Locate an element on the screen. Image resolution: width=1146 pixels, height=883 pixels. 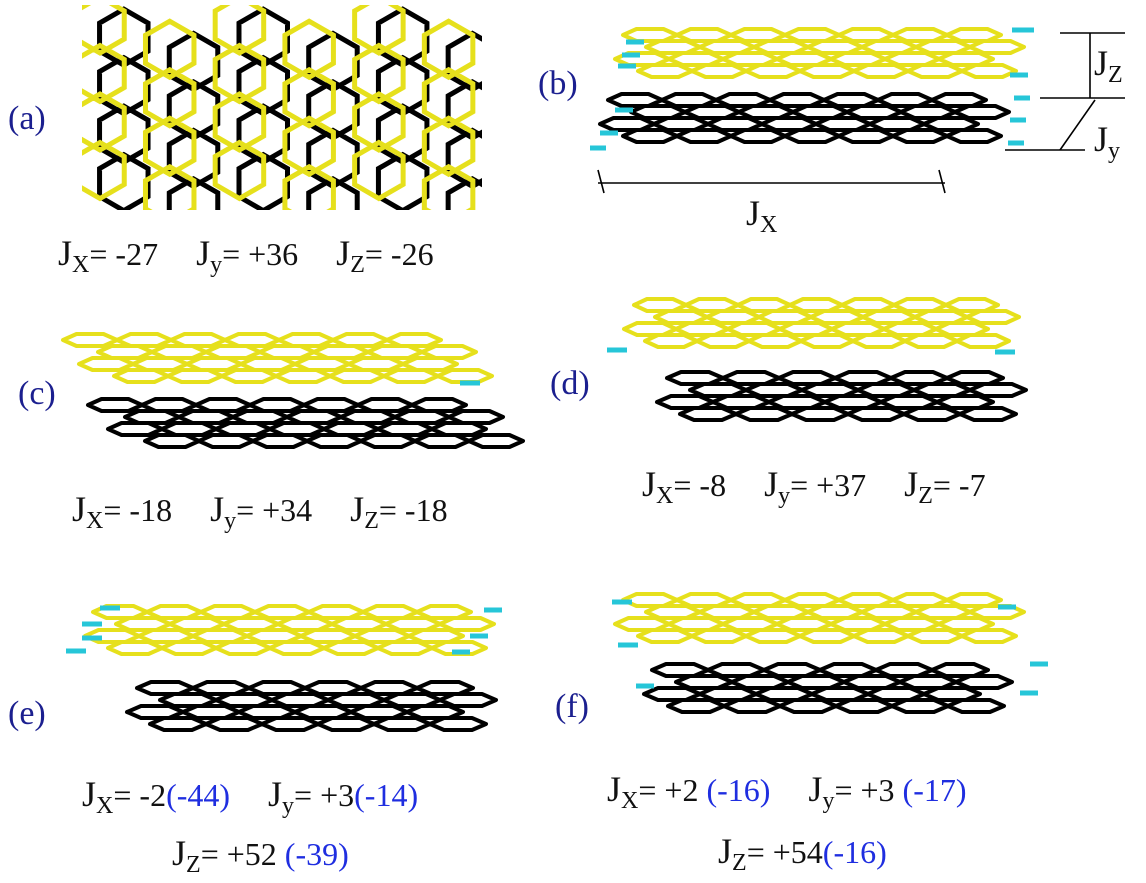
panel-e-jz-alt: (-39) is located at coordinates (316, 854).